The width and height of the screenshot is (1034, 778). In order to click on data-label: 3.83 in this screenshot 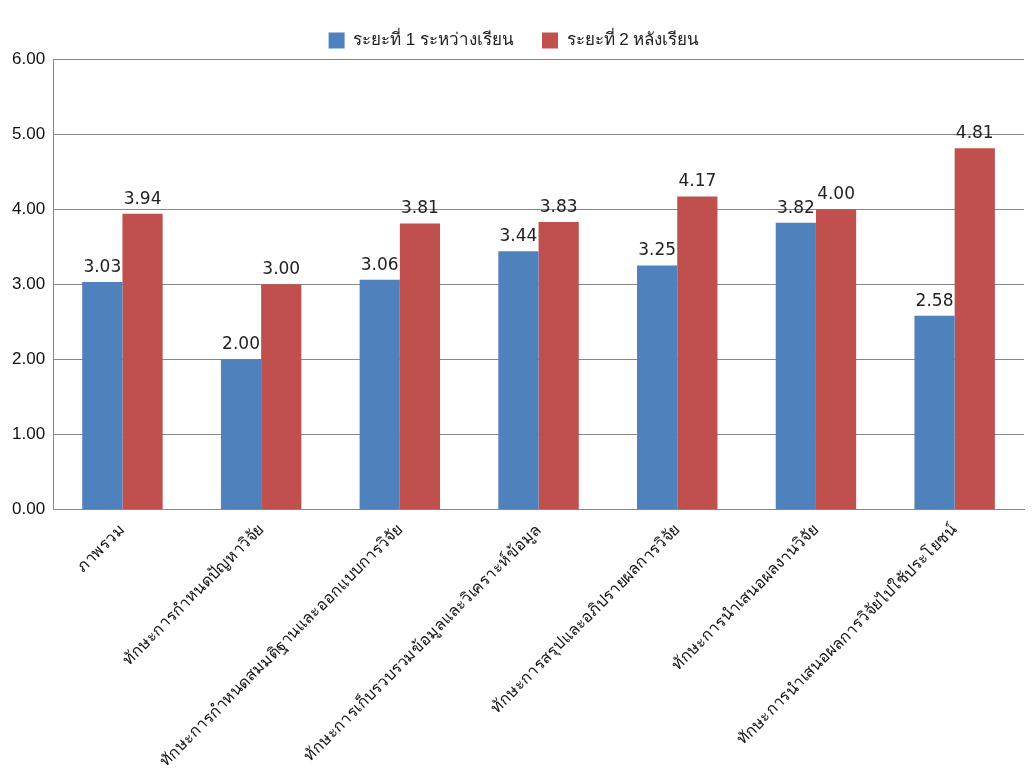, I will do `click(558, 205)`.